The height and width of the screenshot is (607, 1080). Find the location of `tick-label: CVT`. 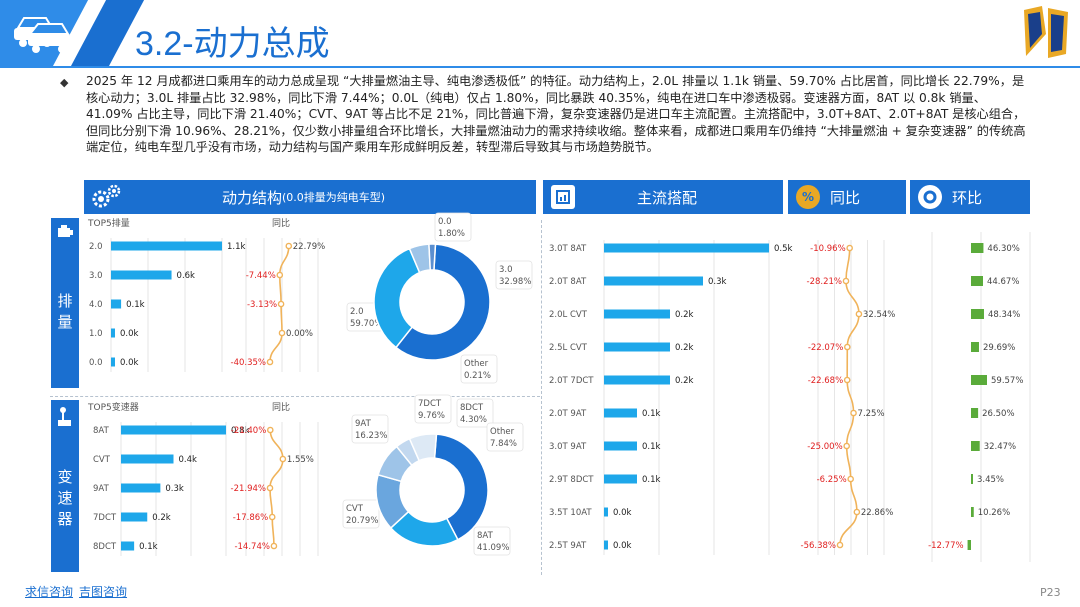

tick-label: CVT is located at coordinates (102, 460).